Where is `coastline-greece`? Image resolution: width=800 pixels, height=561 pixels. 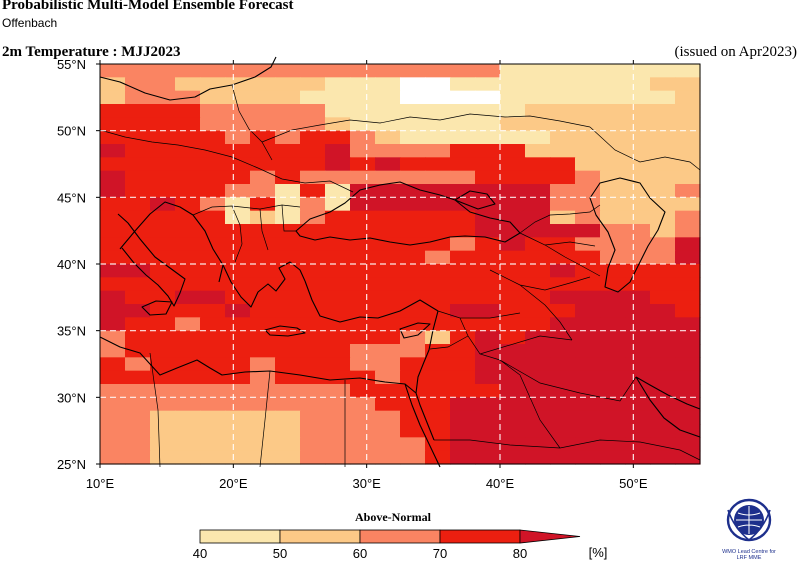
coastline-greece is located at coordinates (264, 284).